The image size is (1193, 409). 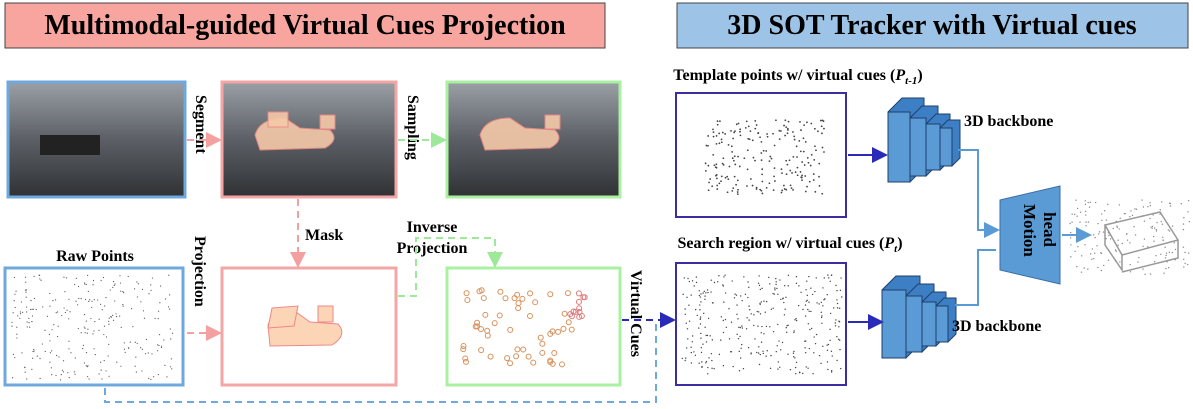 What do you see at coordinates (432, 248) in the screenshot?
I see `inverse-projection-label: Projection` at bounding box center [432, 248].